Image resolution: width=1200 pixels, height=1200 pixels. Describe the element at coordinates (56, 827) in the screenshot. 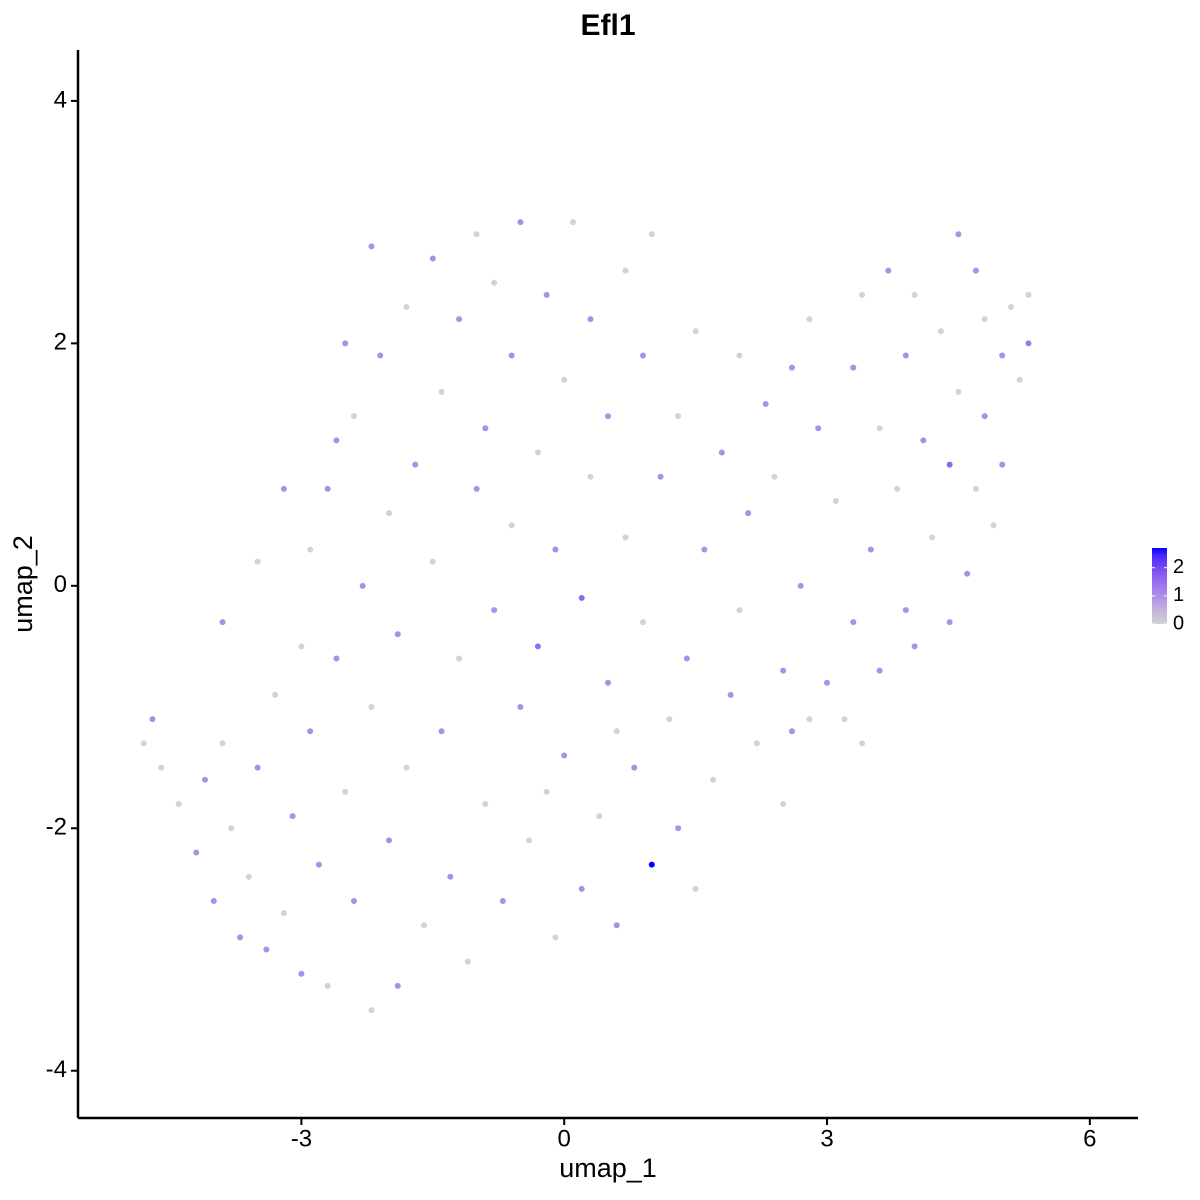

I see `y-tick-label: -2` at that location.